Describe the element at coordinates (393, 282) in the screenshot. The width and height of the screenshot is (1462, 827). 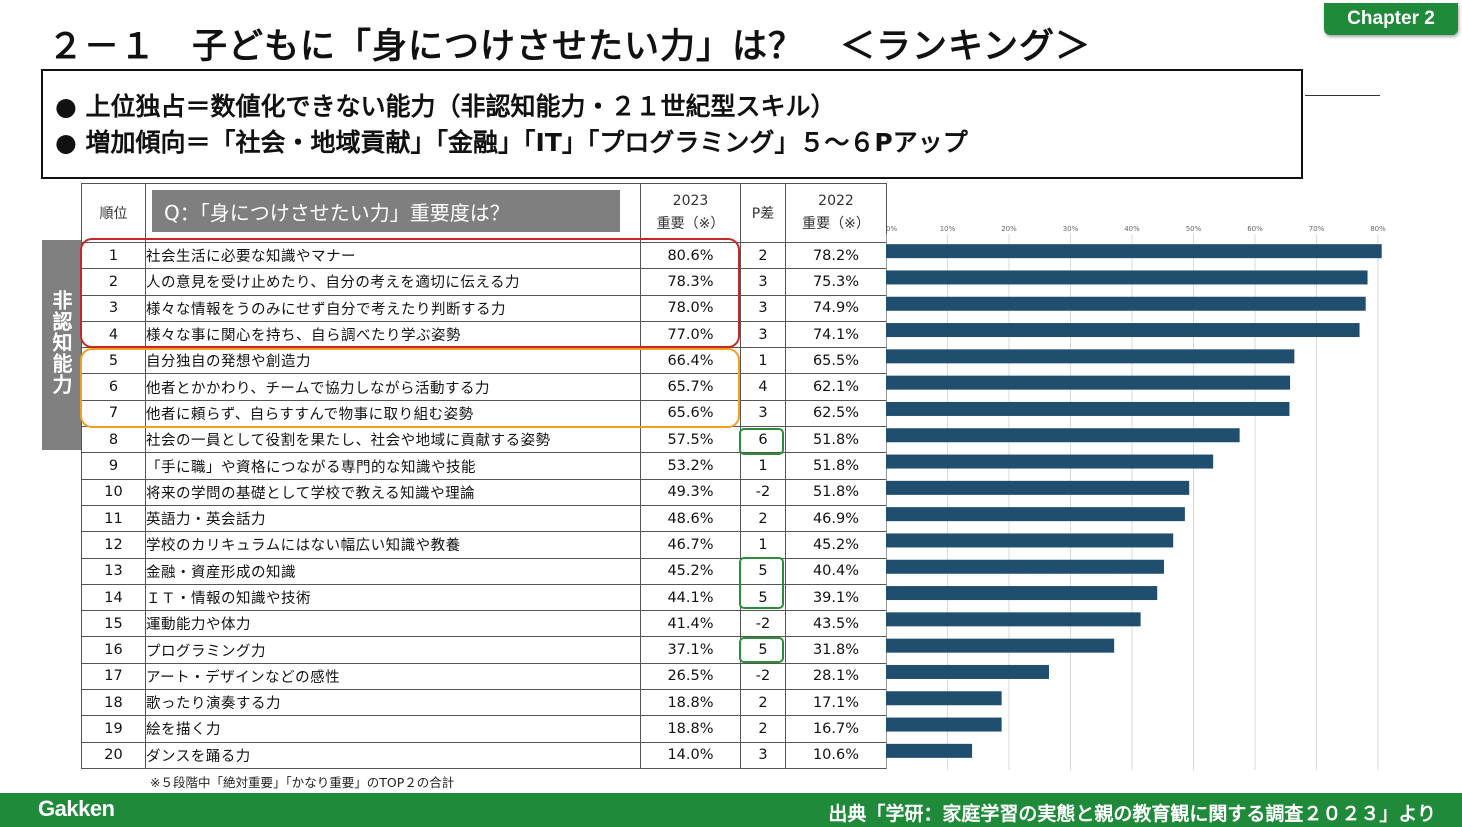
I see `row-item: 人の意見を受け止めたり、自分の考えを適切に伝える力` at that location.